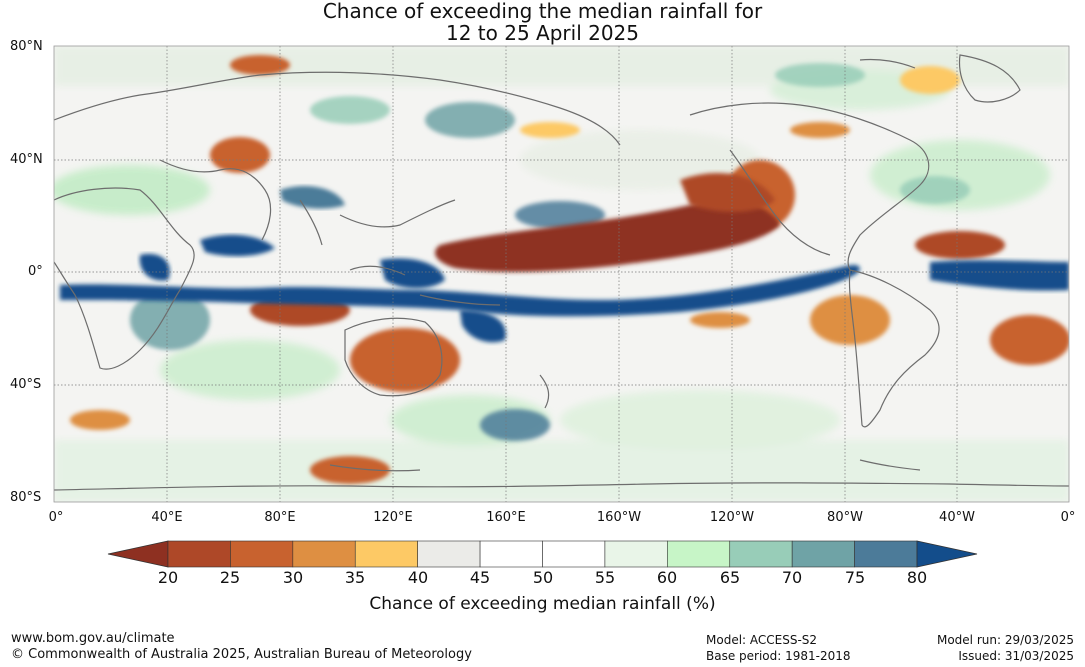 The width and height of the screenshot is (1085, 667). I want to click on colorbar-tick-35: 35, so click(355, 577).